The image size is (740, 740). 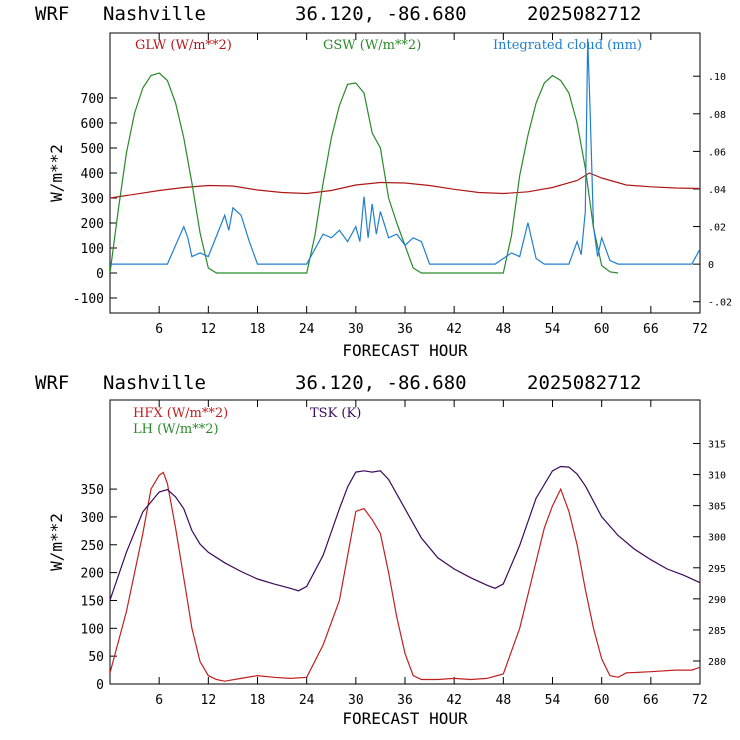 What do you see at coordinates (405, 533) in the screenshot?
I see `bottom-series-tsk-line` at bounding box center [405, 533].